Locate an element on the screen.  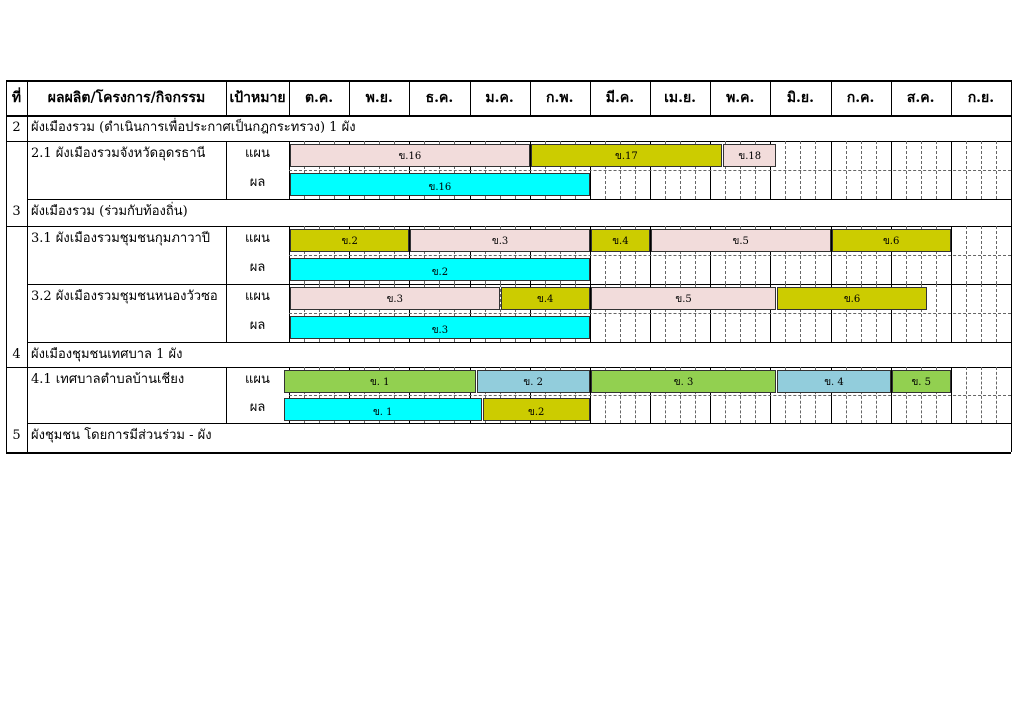
plan-bar: ข.16 is located at coordinates (410, 155).